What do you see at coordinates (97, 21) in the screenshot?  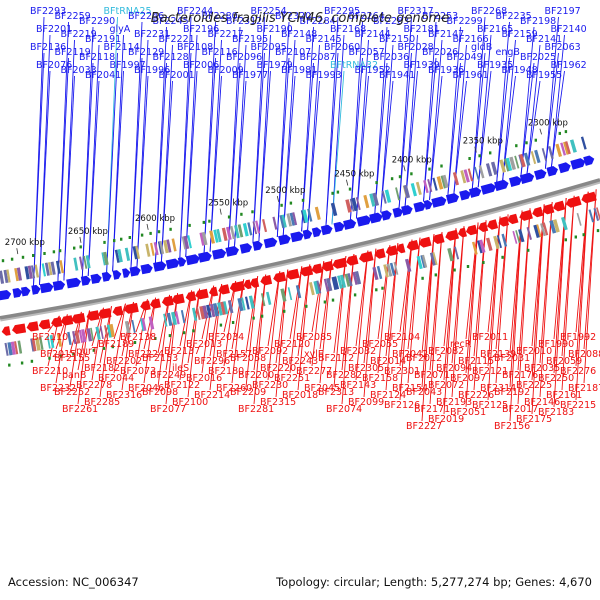 I see `forward-gene-label: BF2290` at bounding box center [97, 21].